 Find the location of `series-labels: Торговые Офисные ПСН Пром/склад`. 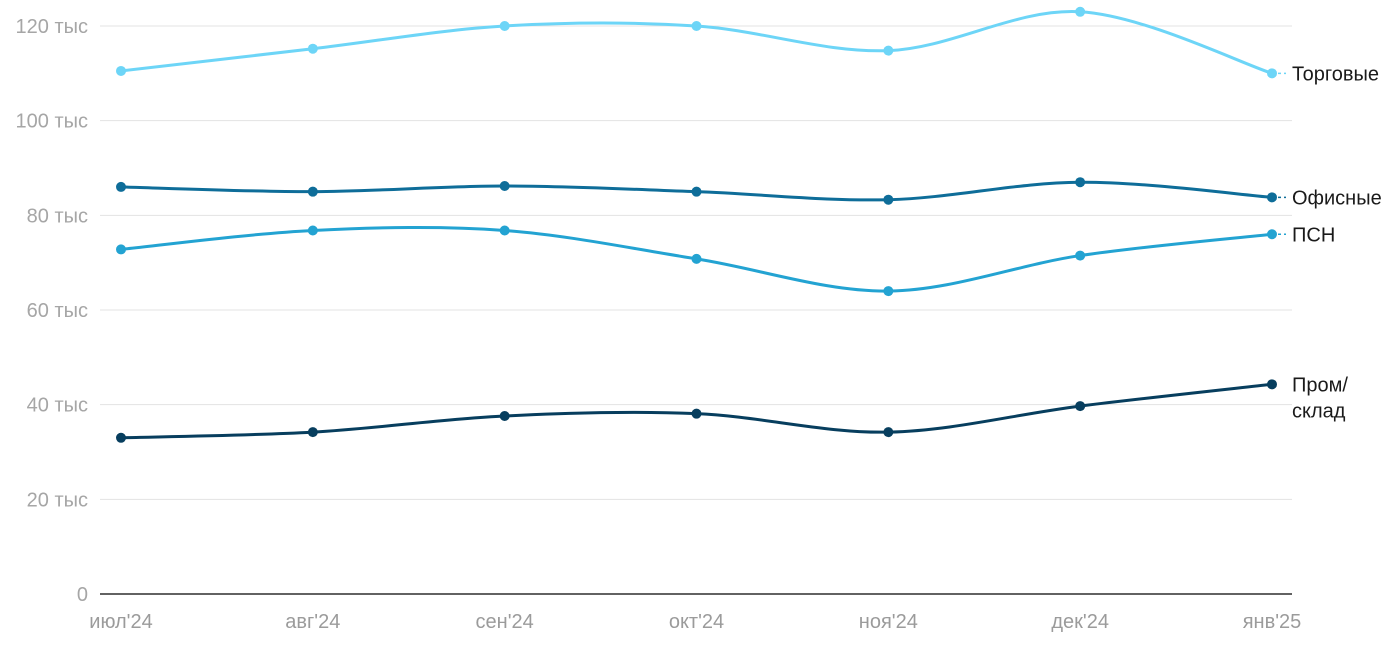

series-labels: Торговые Офисные ПСН Пром/склад is located at coordinates (1330, 242).